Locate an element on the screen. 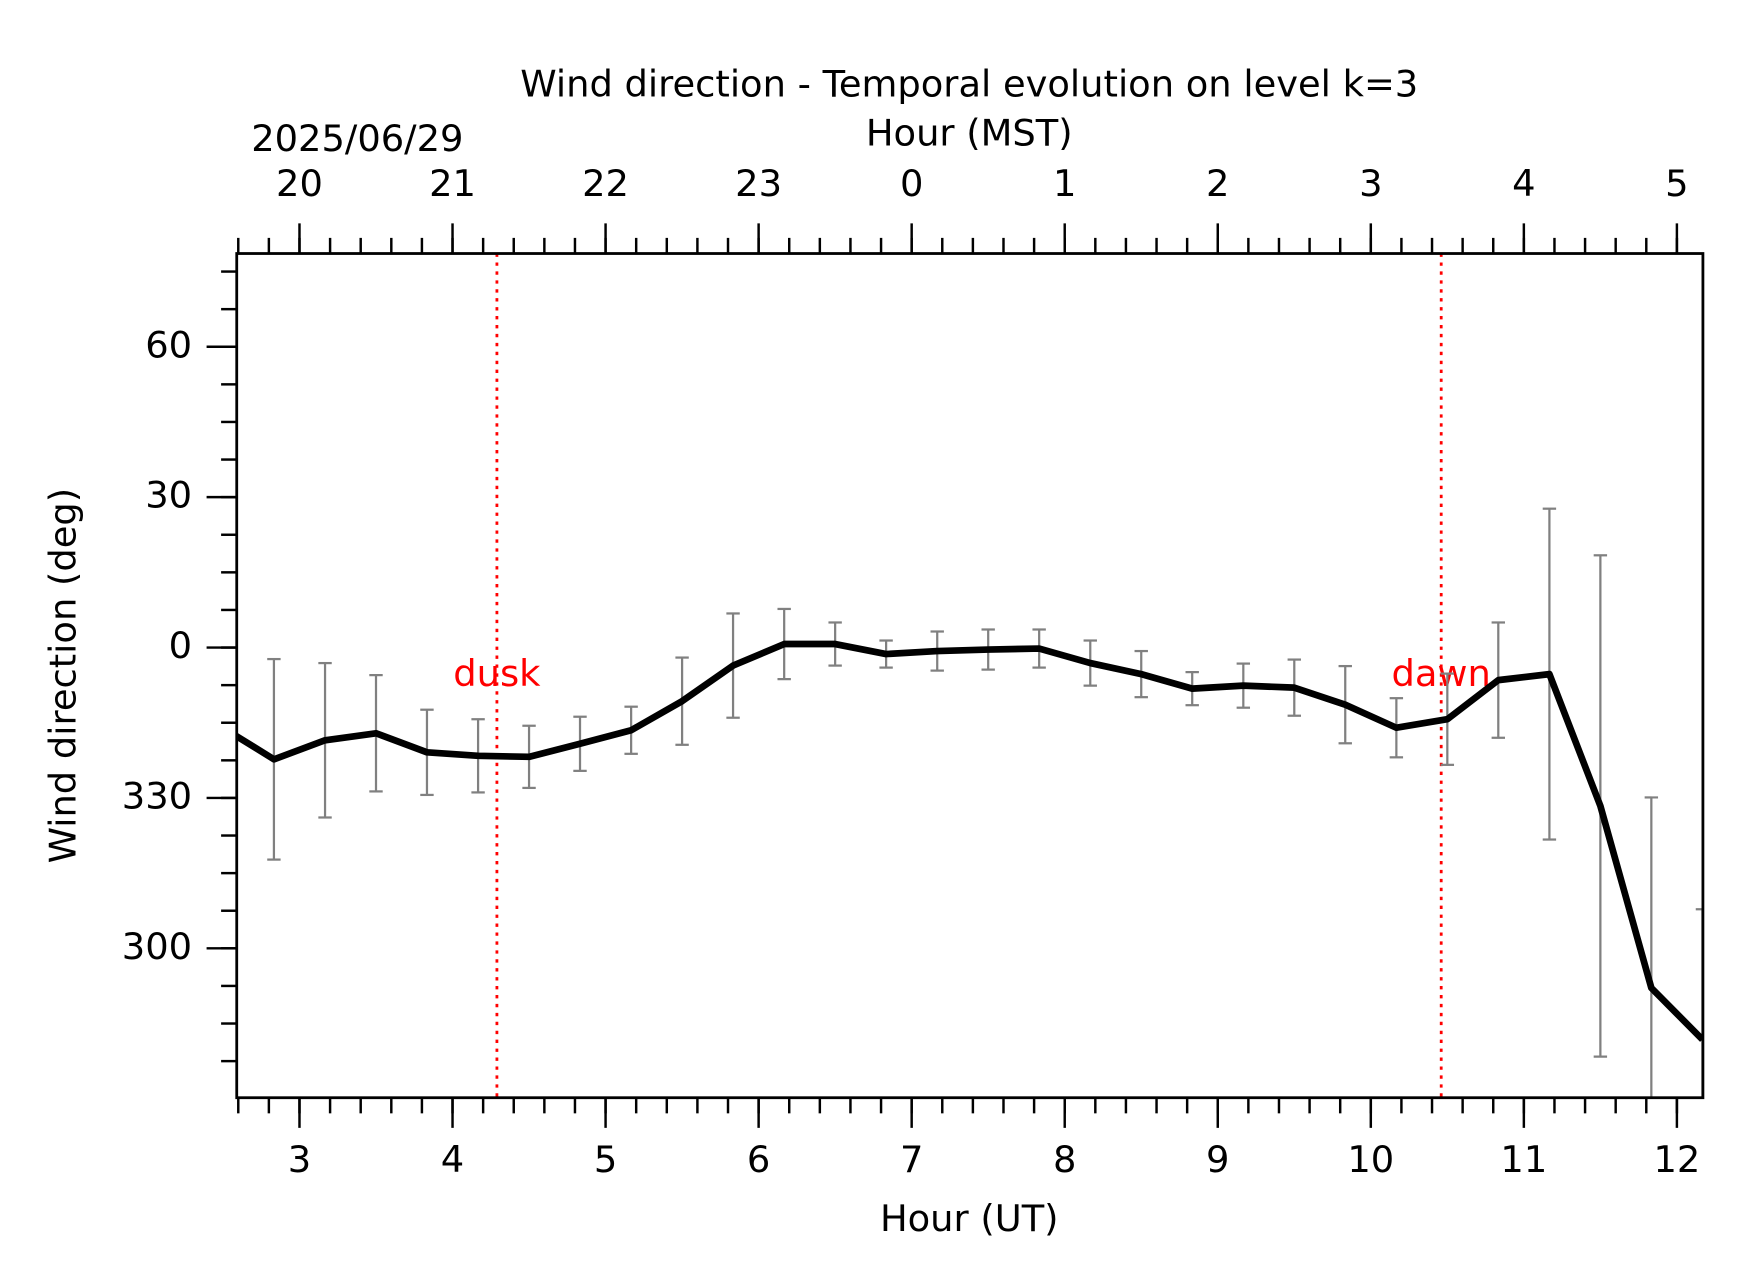 The width and height of the screenshot is (1742, 1282). x-tick-label: 8 is located at coordinates (1064, 1159).